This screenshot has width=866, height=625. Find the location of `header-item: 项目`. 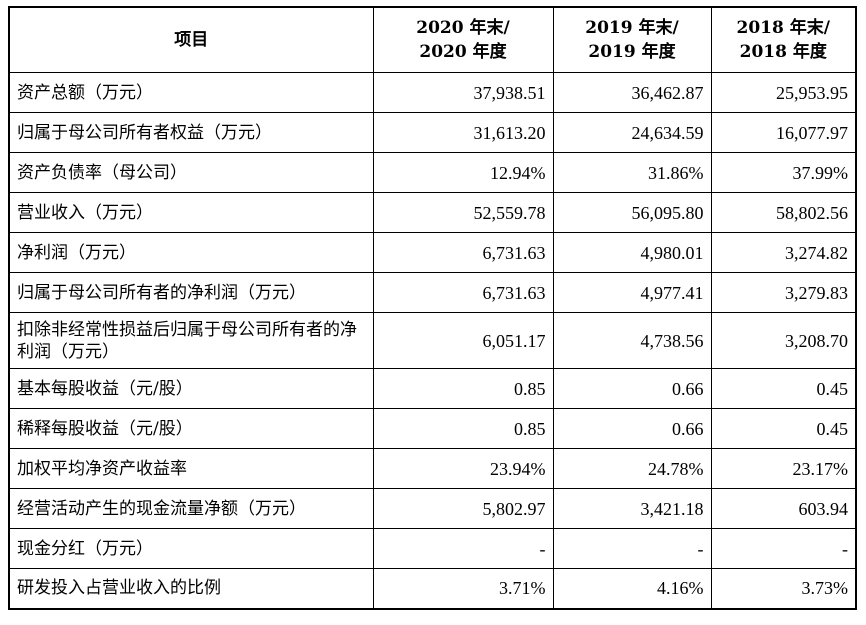

header-item: 项目 is located at coordinates (191, 39).